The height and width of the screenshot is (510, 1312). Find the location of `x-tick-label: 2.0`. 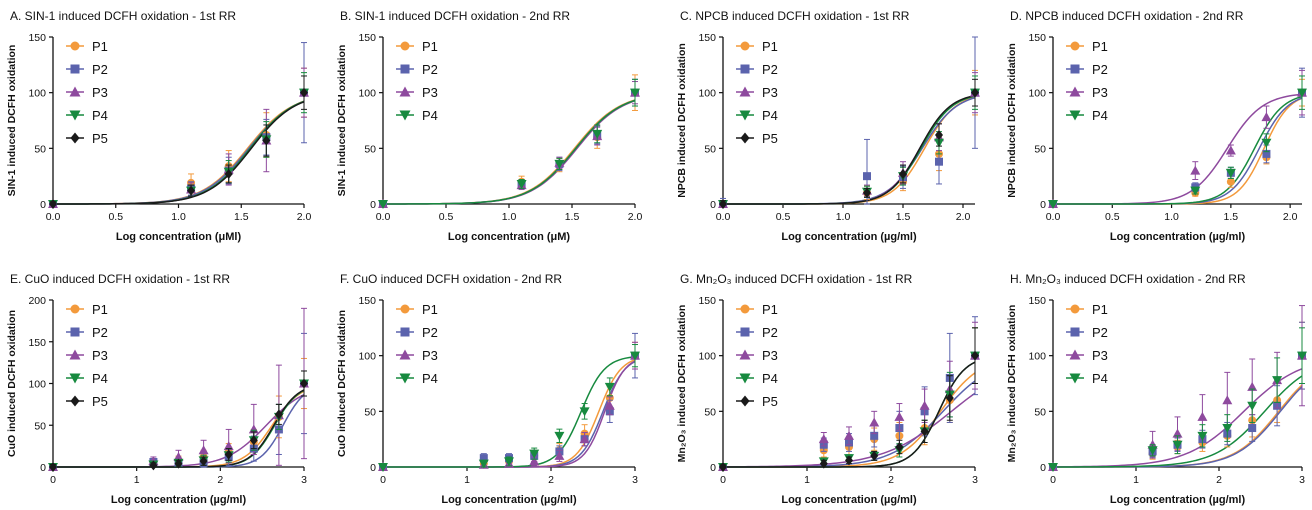

x-tick-label: 2.0 is located at coordinates (963, 217).